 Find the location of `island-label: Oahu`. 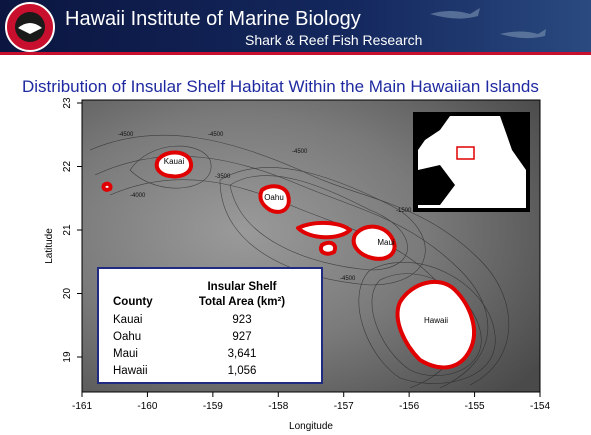

island-label: Oahu is located at coordinates (274, 197).